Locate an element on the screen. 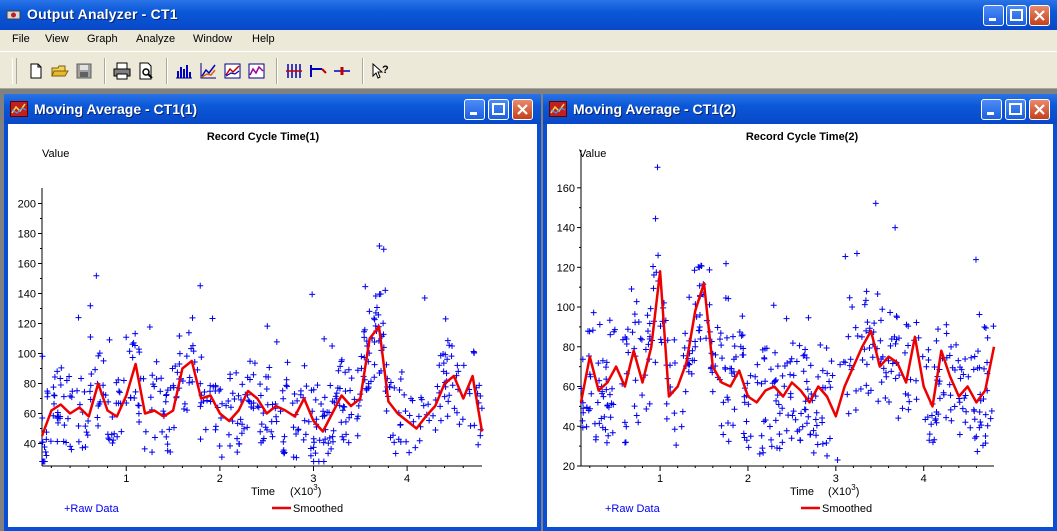  y-tick-label: 200 is located at coordinates (27, 205).